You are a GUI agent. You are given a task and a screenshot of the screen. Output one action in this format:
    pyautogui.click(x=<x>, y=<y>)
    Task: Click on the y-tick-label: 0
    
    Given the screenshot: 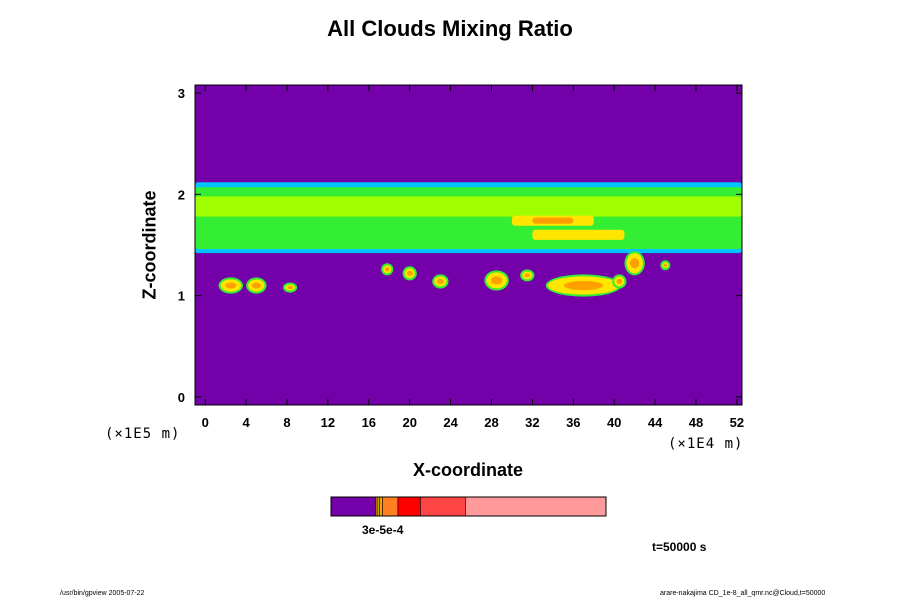 What is the action you would take?
    pyautogui.click(x=181, y=397)
    